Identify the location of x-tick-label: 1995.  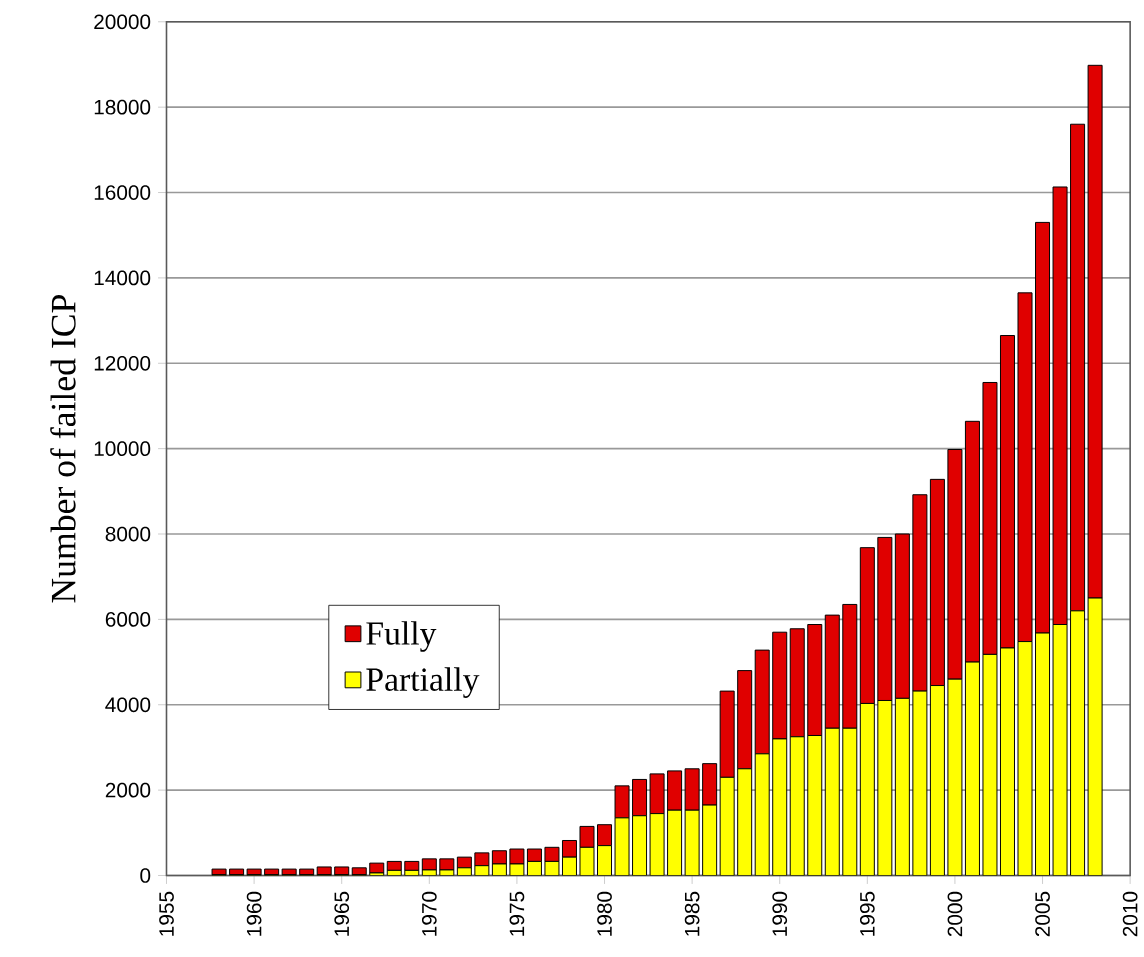
(867, 913).